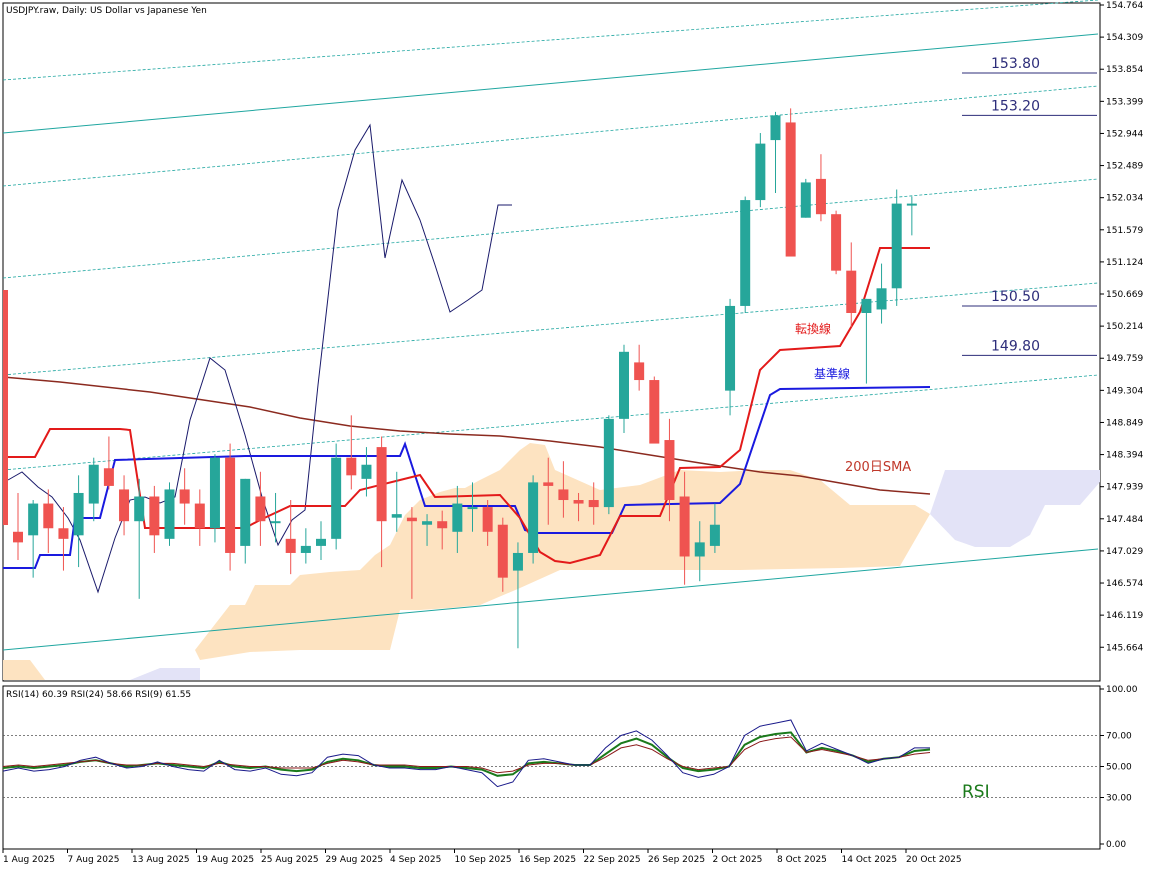 This screenshot has width=1152, height=870. What do you see at coordinates (1124, 102) in the screenshot?
I see `price-tick-label: 153.399` at bounding box center [1124, 102].